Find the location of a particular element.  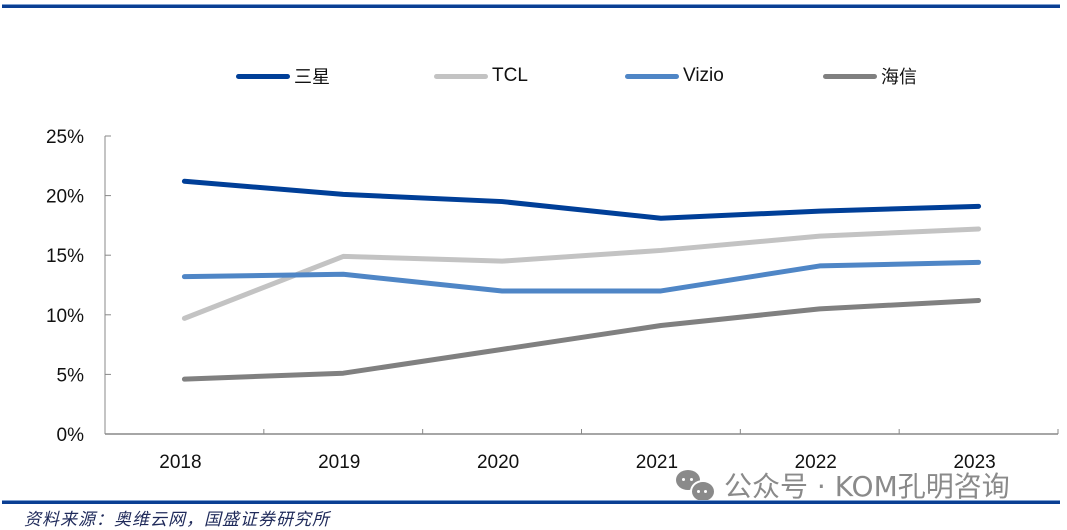

legend-item-hisense: 海信 is located at coordinates (870, 76).